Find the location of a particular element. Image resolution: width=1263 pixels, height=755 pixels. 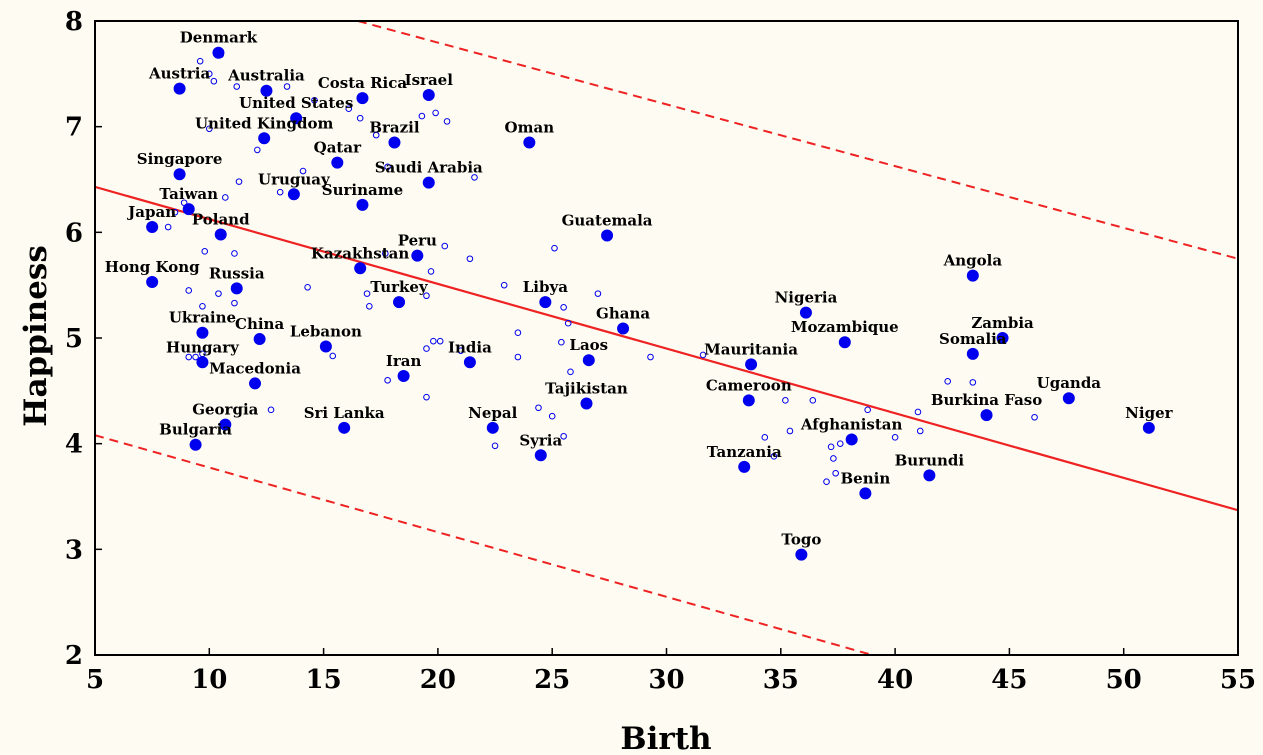

x-tick-label: 30 is located at coordinates (666, 680).